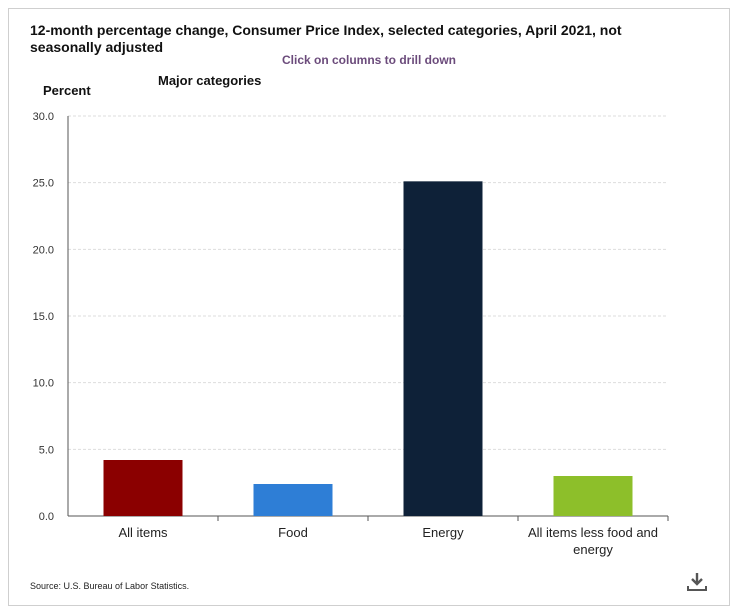  I want to click on y-tick-label: 20.0, so click(43, 250).